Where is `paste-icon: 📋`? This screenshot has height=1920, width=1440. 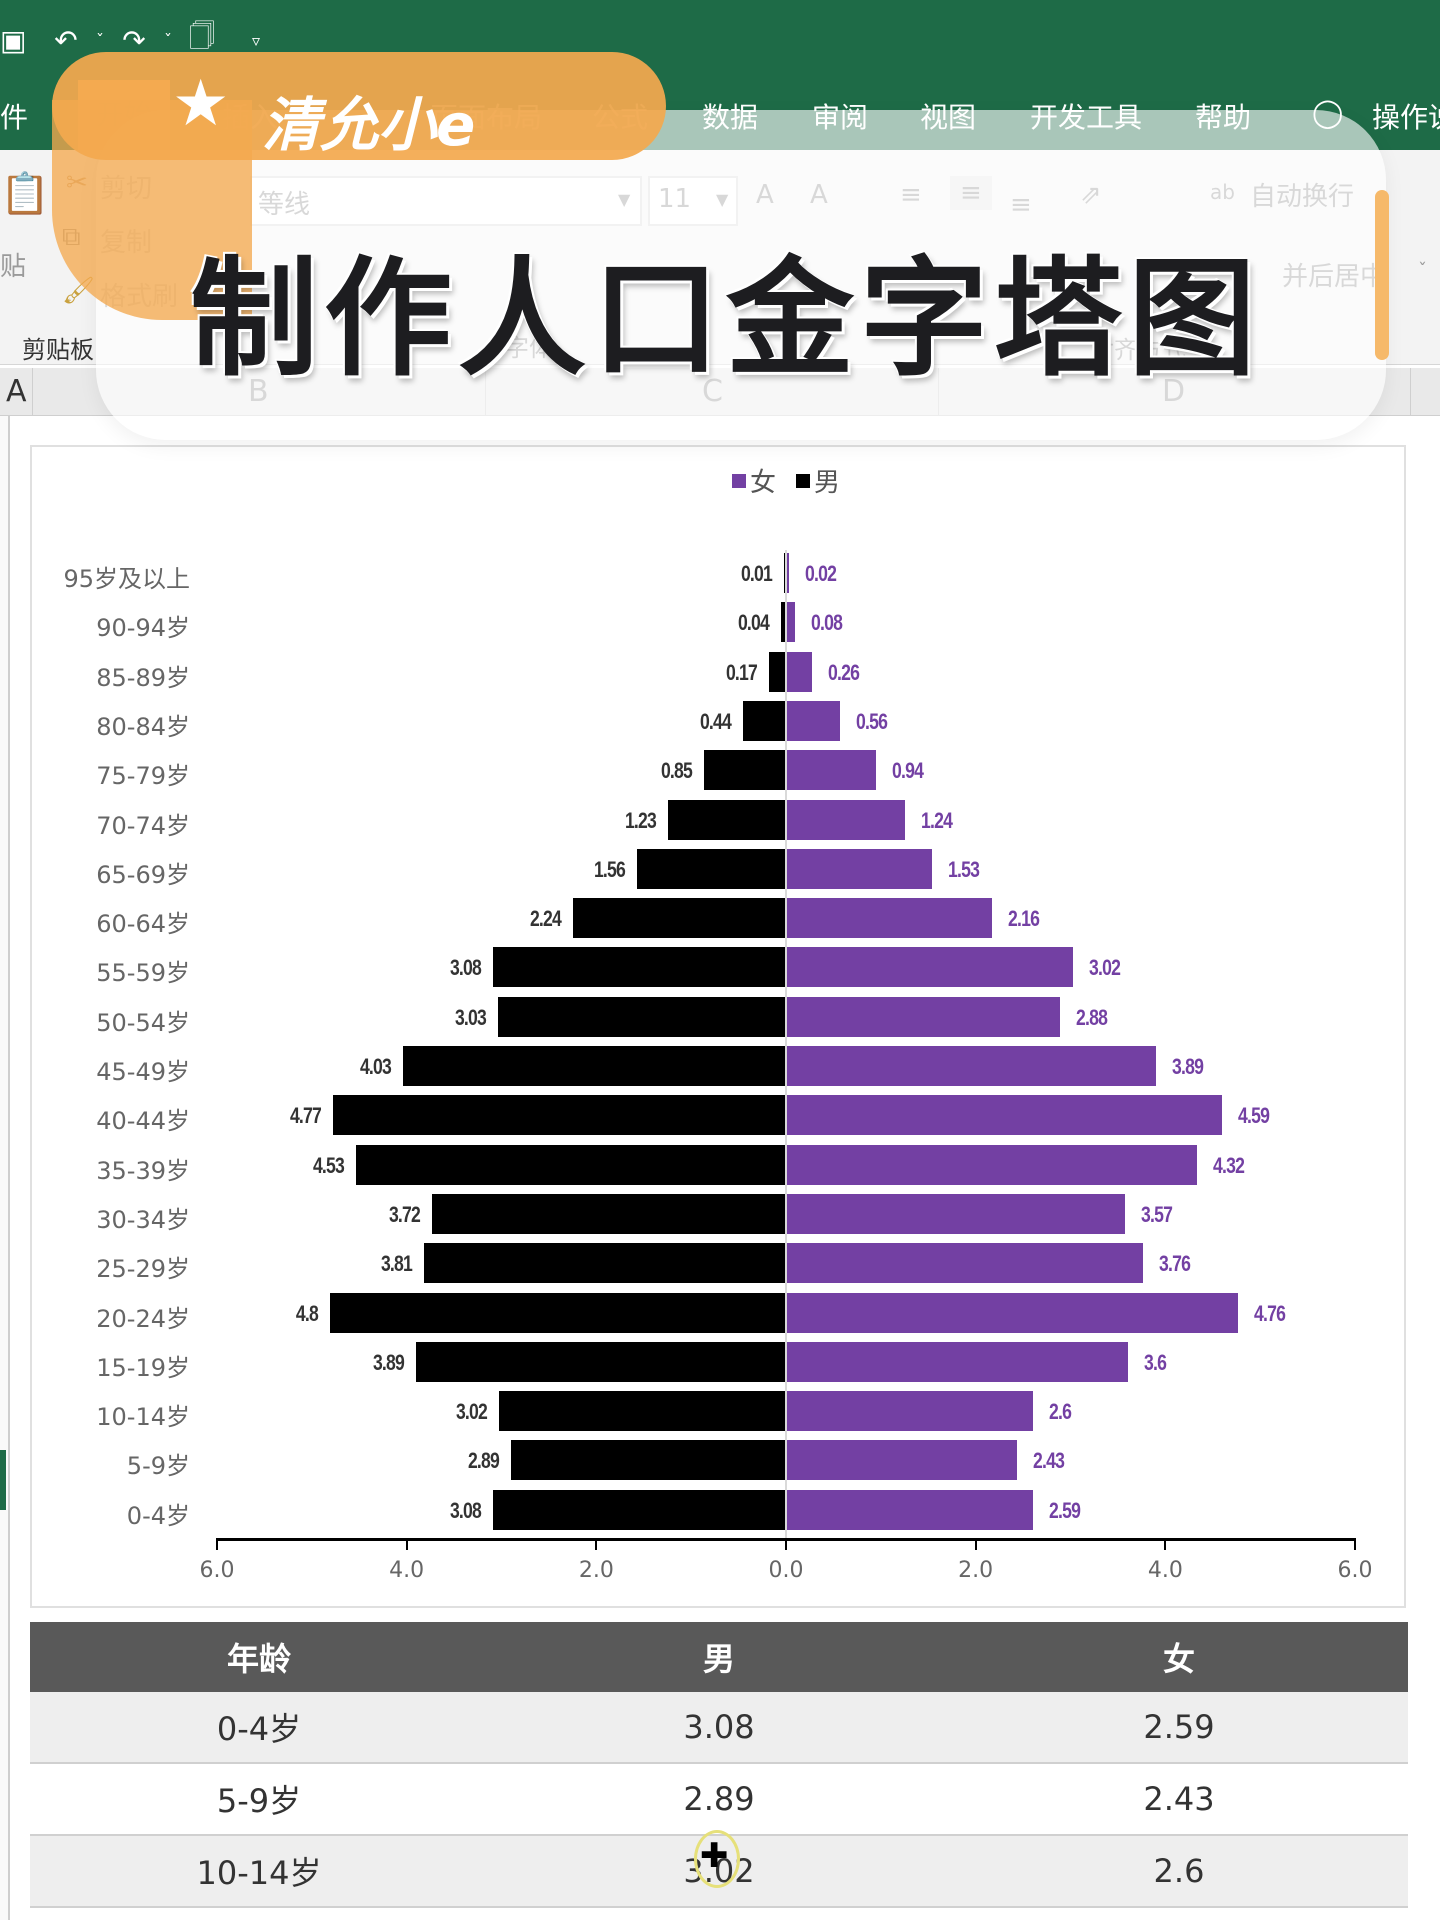
paste-icon: 📋 is located at coordinates (25, 194).